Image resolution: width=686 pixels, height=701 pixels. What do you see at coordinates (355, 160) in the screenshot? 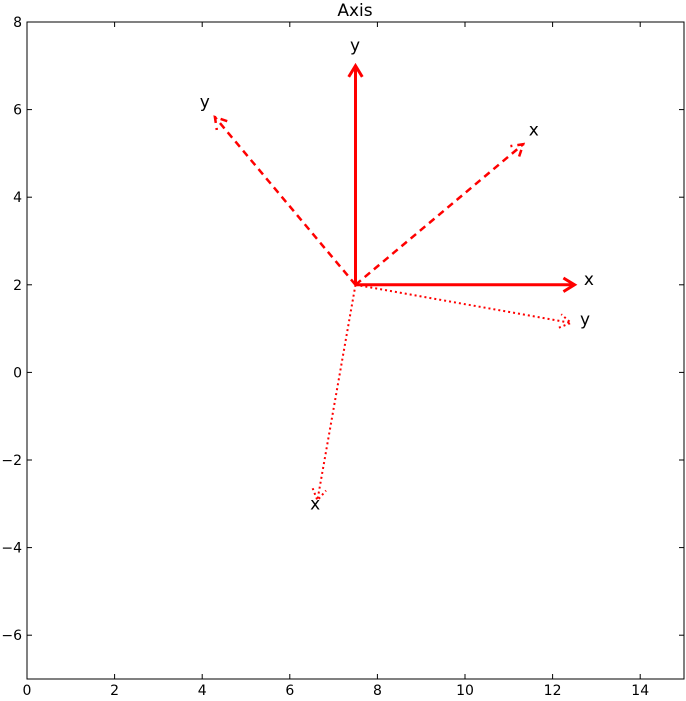
I see `arrow-solid-y: y` at bounding box center [355, 160].